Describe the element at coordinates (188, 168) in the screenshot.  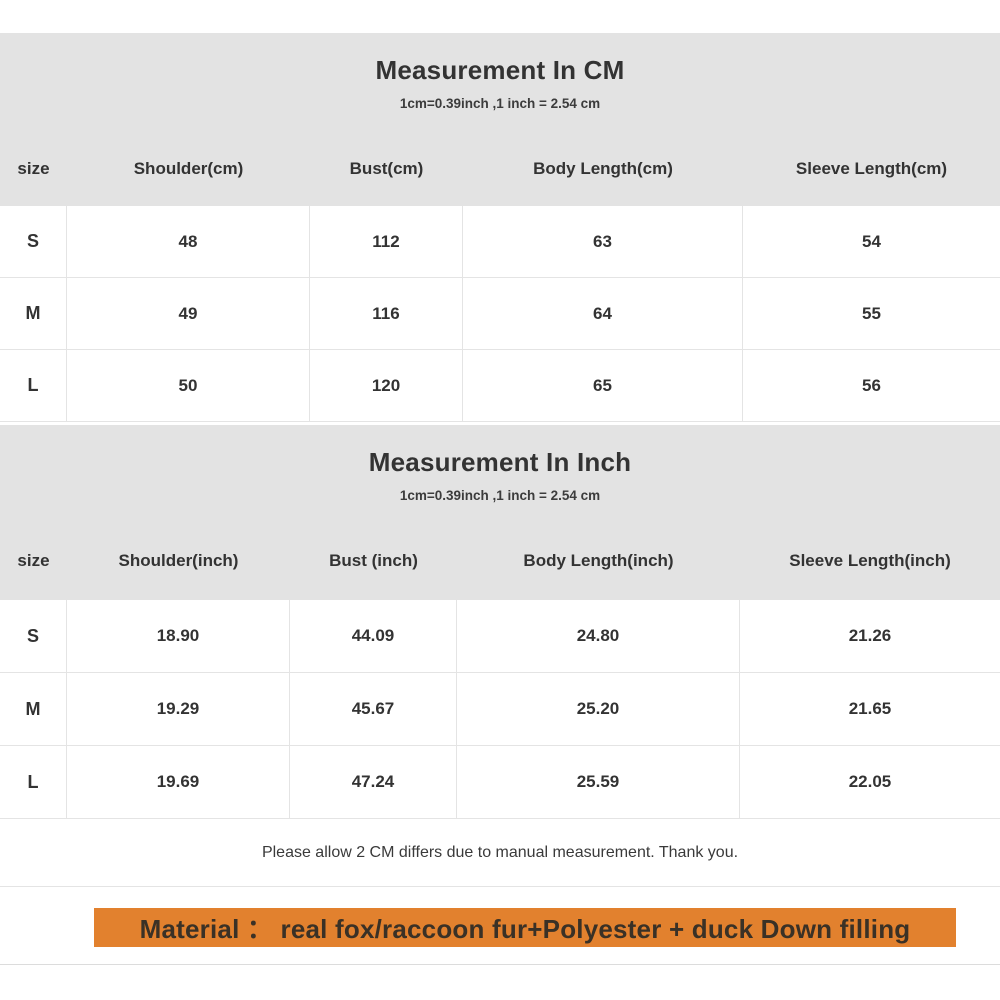
I see `cm-col-shoulder: Shoulder(cm)` at that location.